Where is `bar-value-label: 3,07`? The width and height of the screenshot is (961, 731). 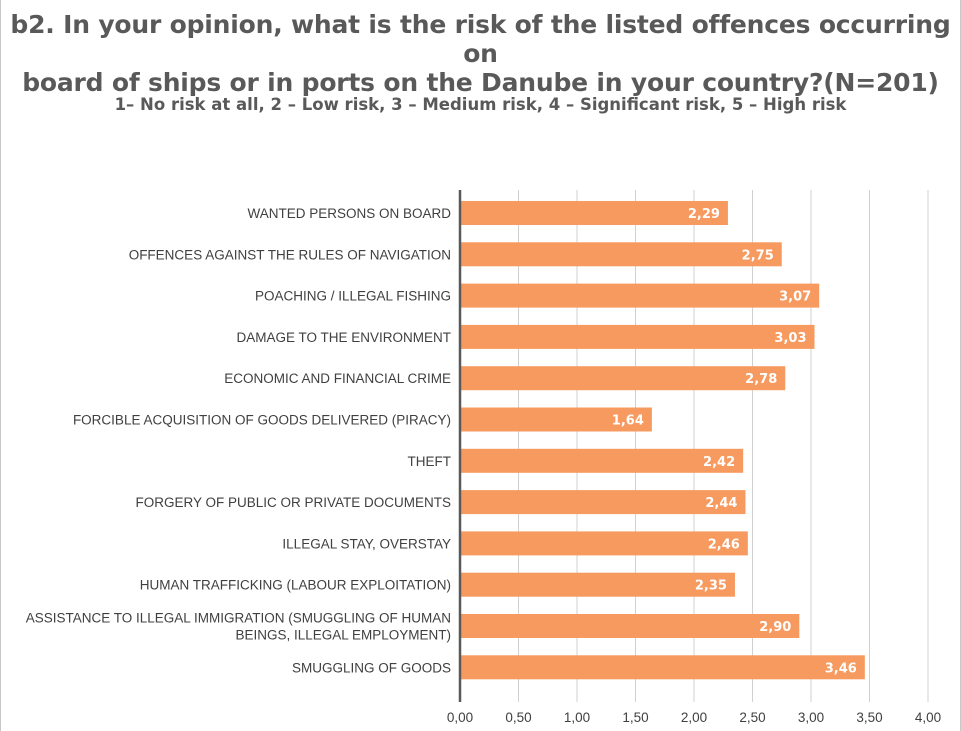 bar-value-label: 3,07 is located at coordinates (795, 297).